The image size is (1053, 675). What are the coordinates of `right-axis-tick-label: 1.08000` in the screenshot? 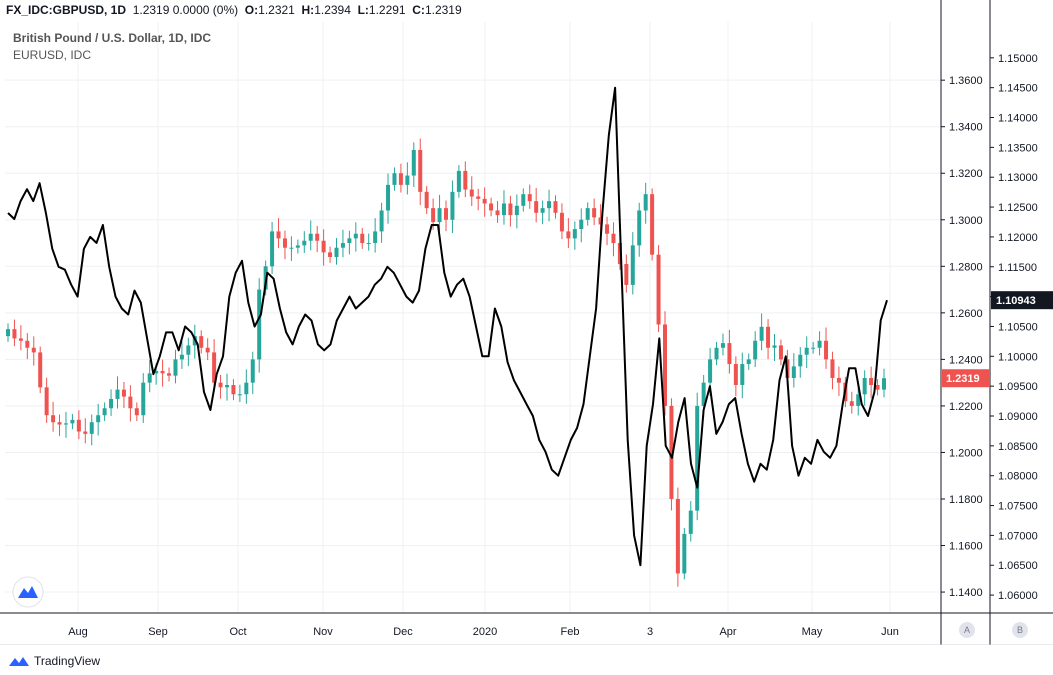 It's located at (1018, 477).